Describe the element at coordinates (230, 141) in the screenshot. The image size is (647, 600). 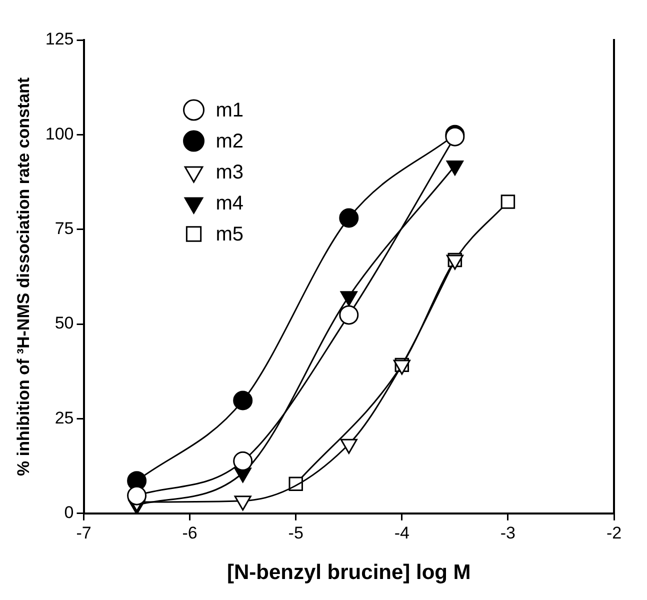
I see `legend-label: m2` at that location.